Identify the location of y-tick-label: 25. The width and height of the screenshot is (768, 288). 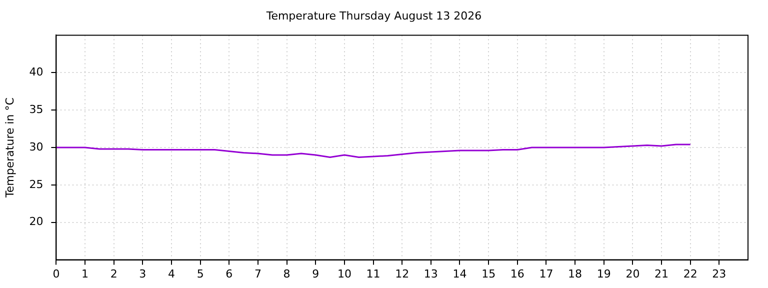
(36, 184).